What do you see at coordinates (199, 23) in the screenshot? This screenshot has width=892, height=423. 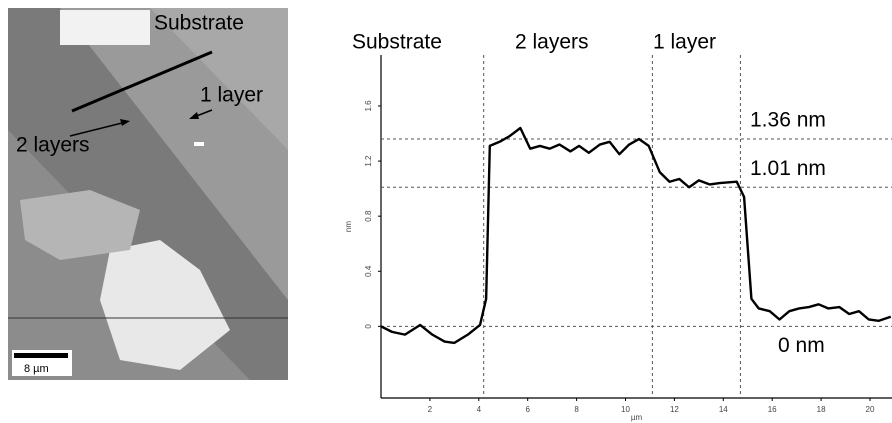 I see `image-label: Substrate` at bounding box center [199, 23].